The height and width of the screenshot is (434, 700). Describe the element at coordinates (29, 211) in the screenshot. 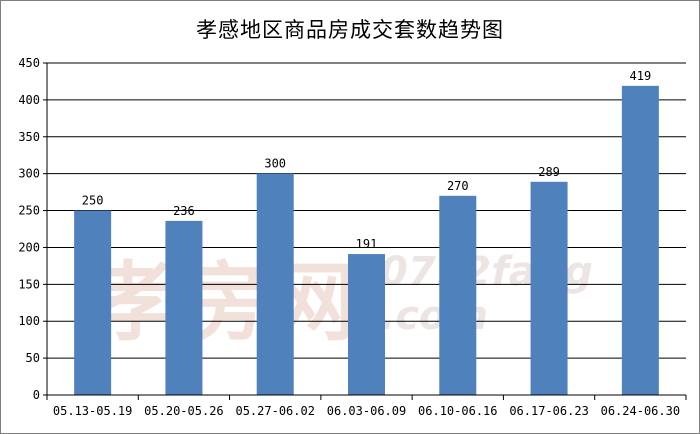

I see `y-tick-label: 250` at that location.